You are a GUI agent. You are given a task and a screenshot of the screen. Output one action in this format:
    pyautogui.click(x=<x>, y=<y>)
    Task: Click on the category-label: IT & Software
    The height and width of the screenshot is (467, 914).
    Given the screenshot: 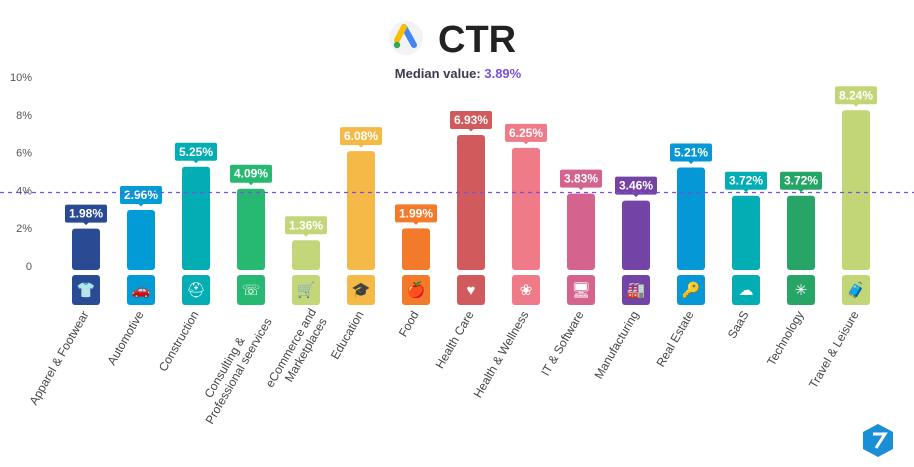 What is the action you would take?
    pyautogui.click(x=562, y=343)
    